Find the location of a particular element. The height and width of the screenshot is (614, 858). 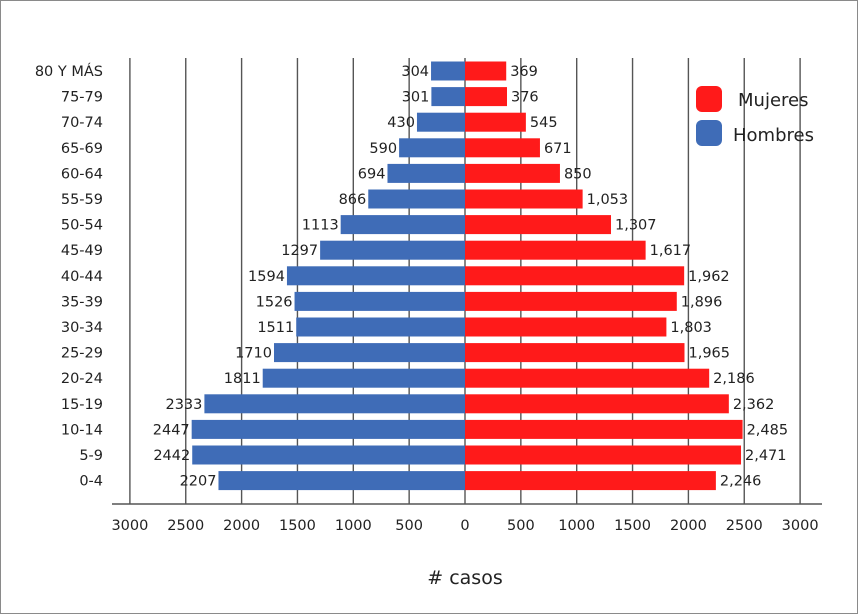

category-label: 5-9 is located at coordinates (91, 456).